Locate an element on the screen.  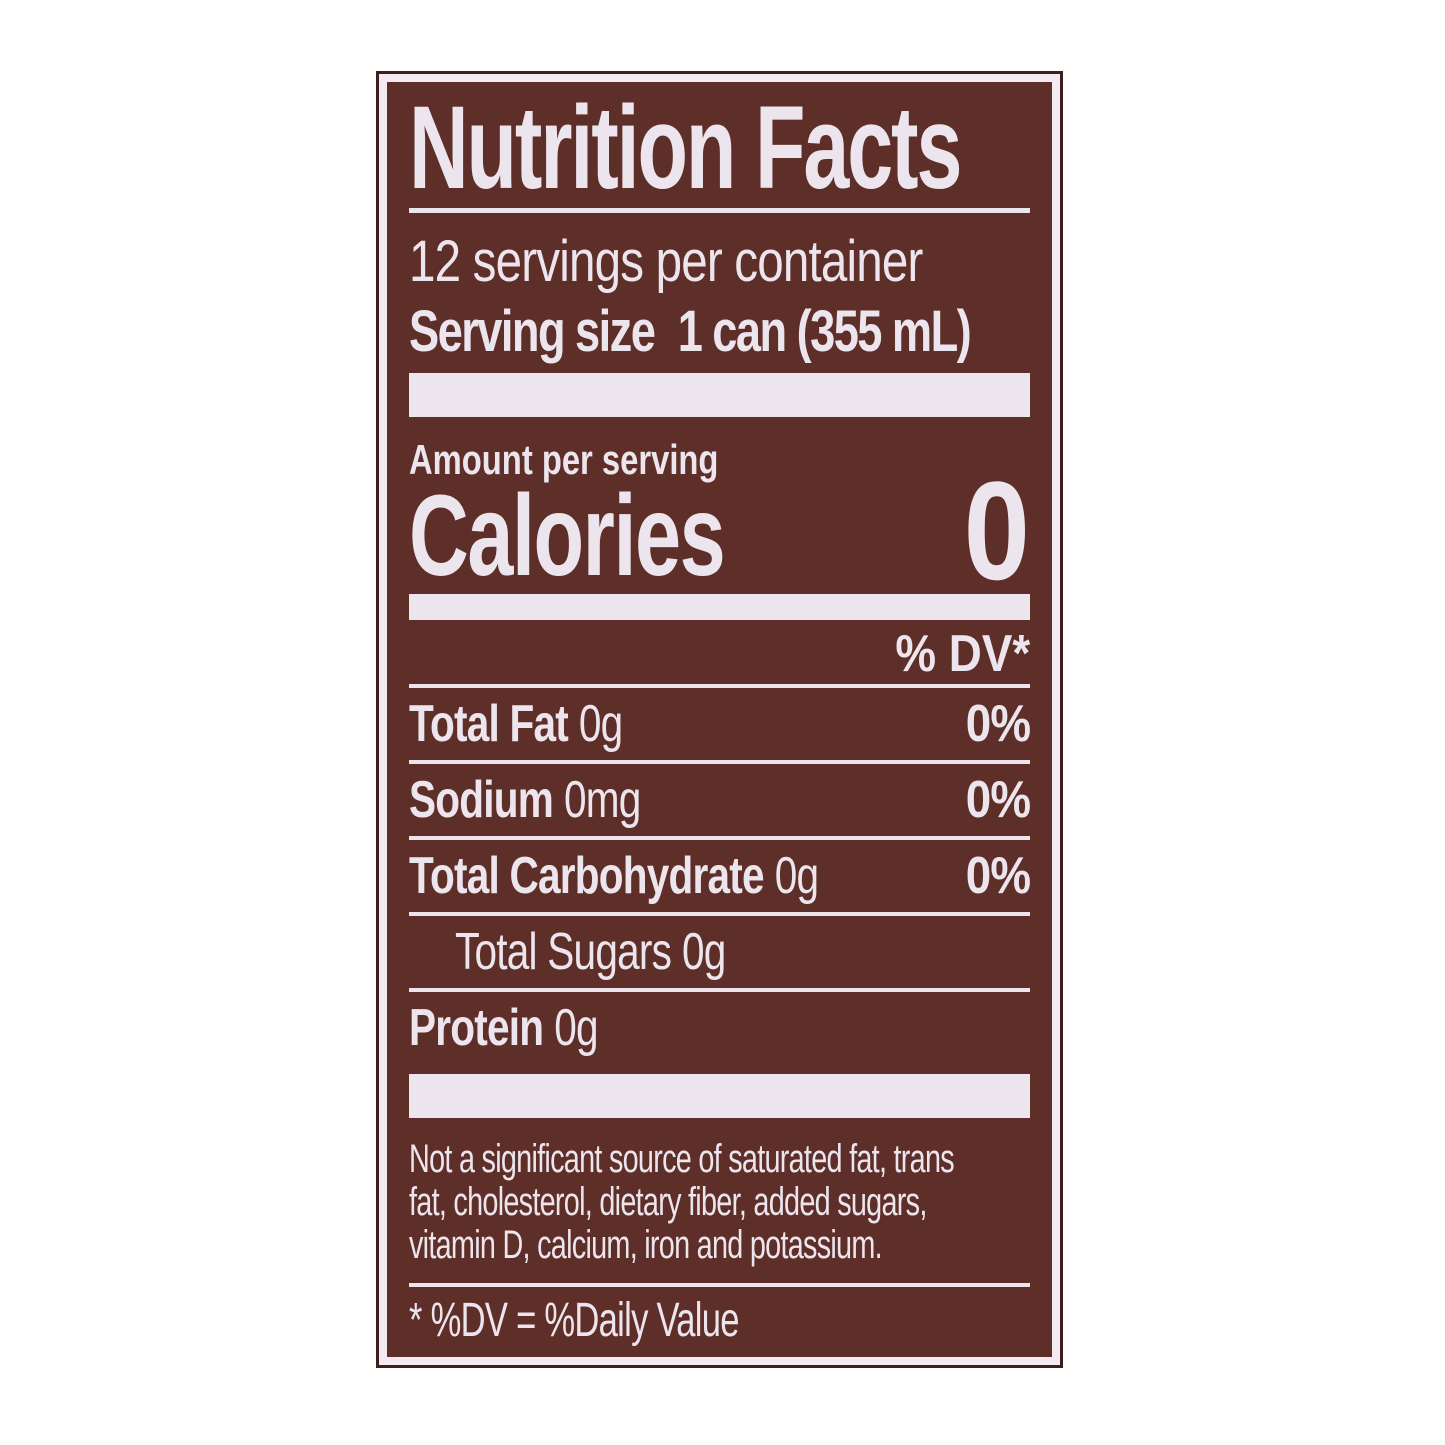
nutrient-name: Total Fat is located at coordinates (489, 723).